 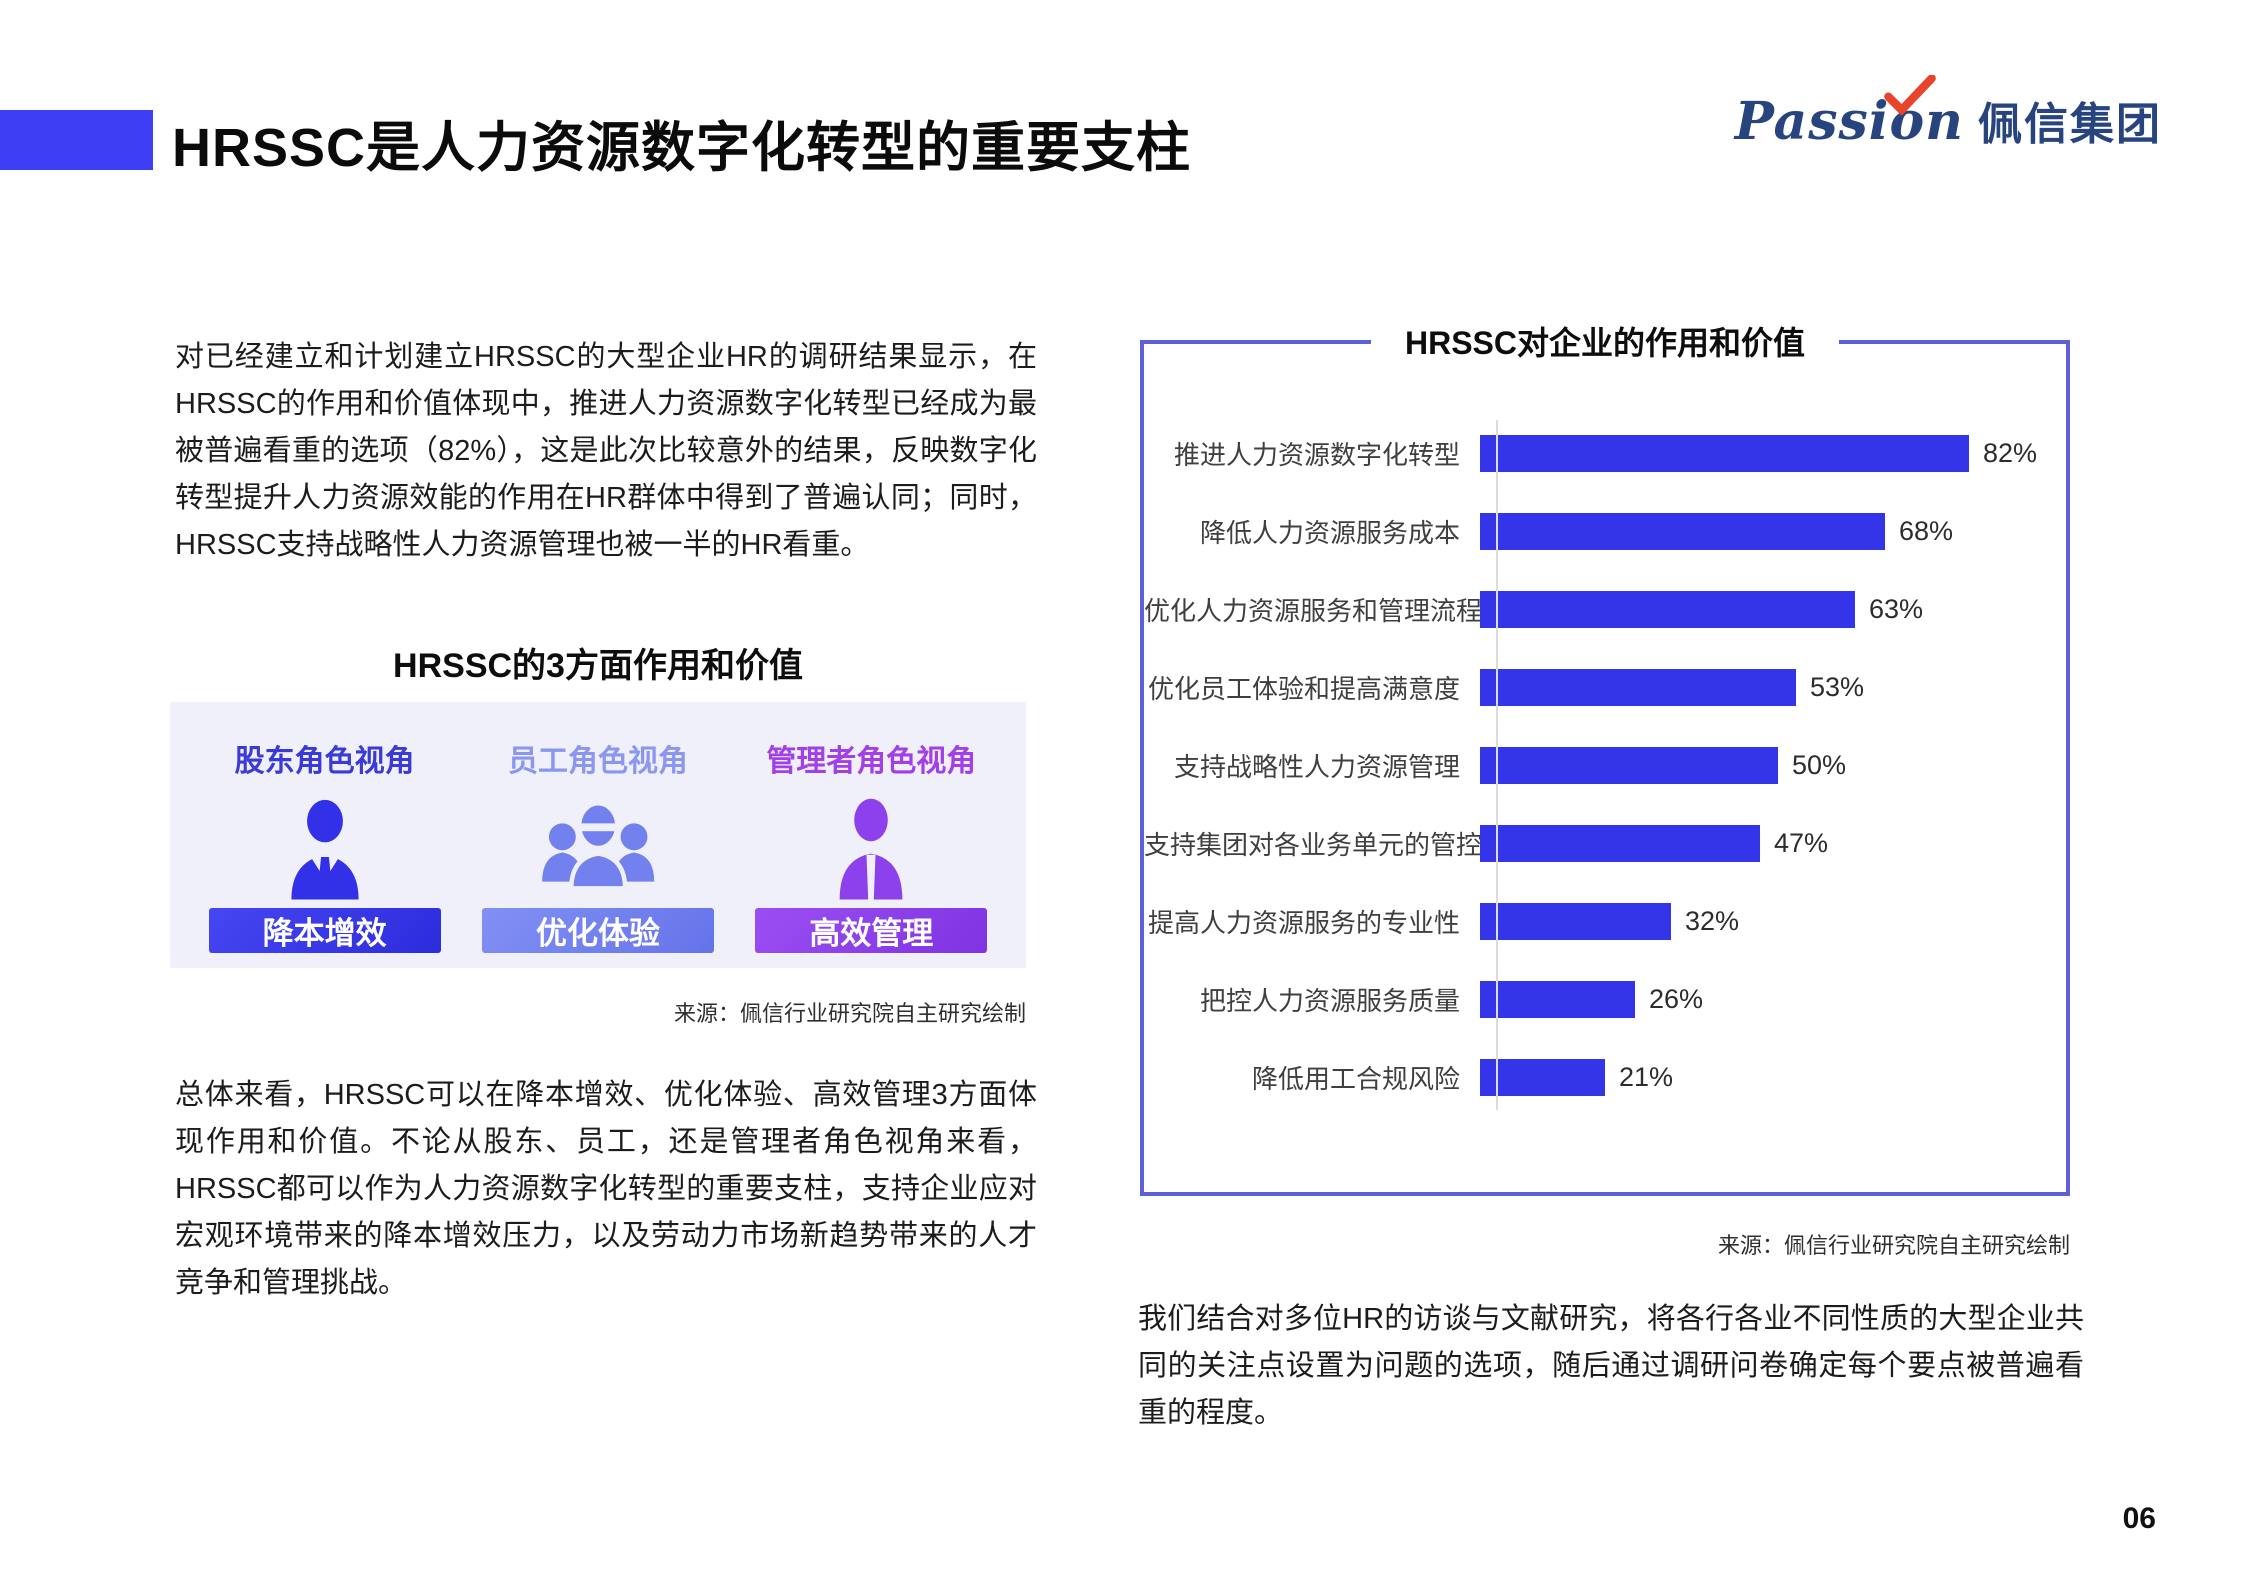 What do you see at coordinates (871, 848) in the screenshot?
I see `manager-icon` at bounding box center [871, 848].